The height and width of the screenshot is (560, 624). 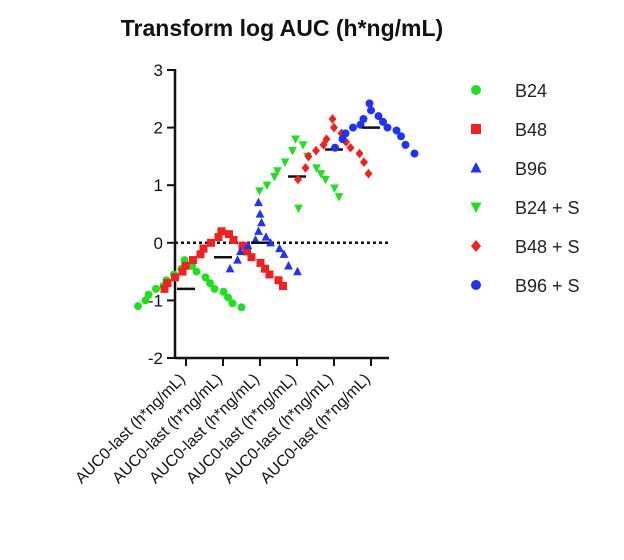 What do you see at coordinates (375, 128) in the screenshot?
I see `series-b96-plus-s` at bounding box center [375, 128].